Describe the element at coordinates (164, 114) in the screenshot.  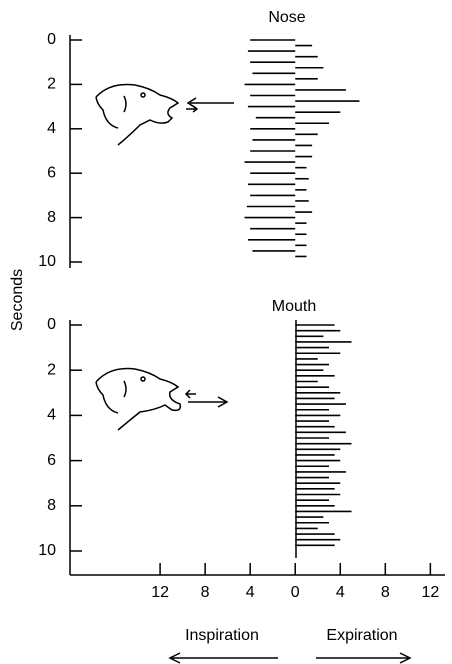
I see `dog-nose-illustration` at that location.